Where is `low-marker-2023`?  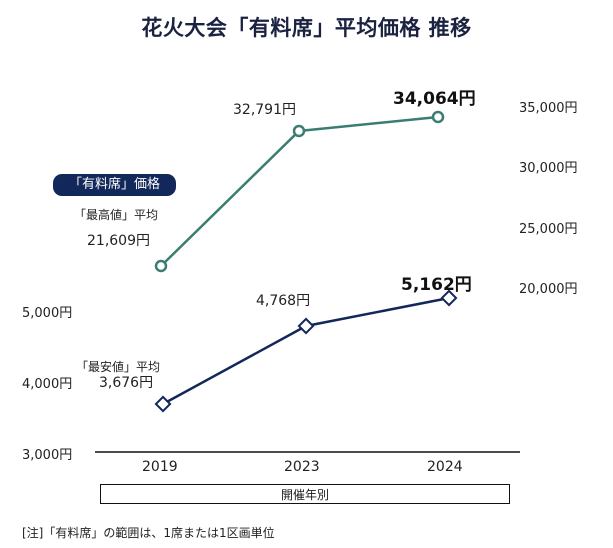 low-marker-2023 is located at coordinates (306, 326).